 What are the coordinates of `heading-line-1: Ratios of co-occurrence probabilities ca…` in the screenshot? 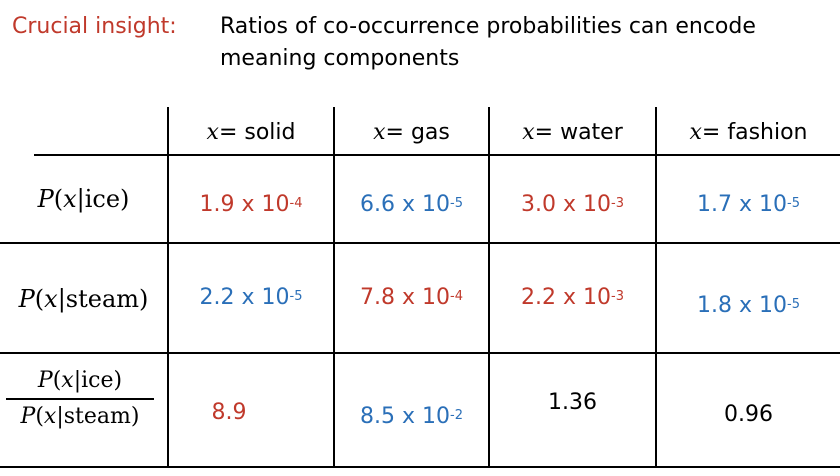 It's located at (488, 26).